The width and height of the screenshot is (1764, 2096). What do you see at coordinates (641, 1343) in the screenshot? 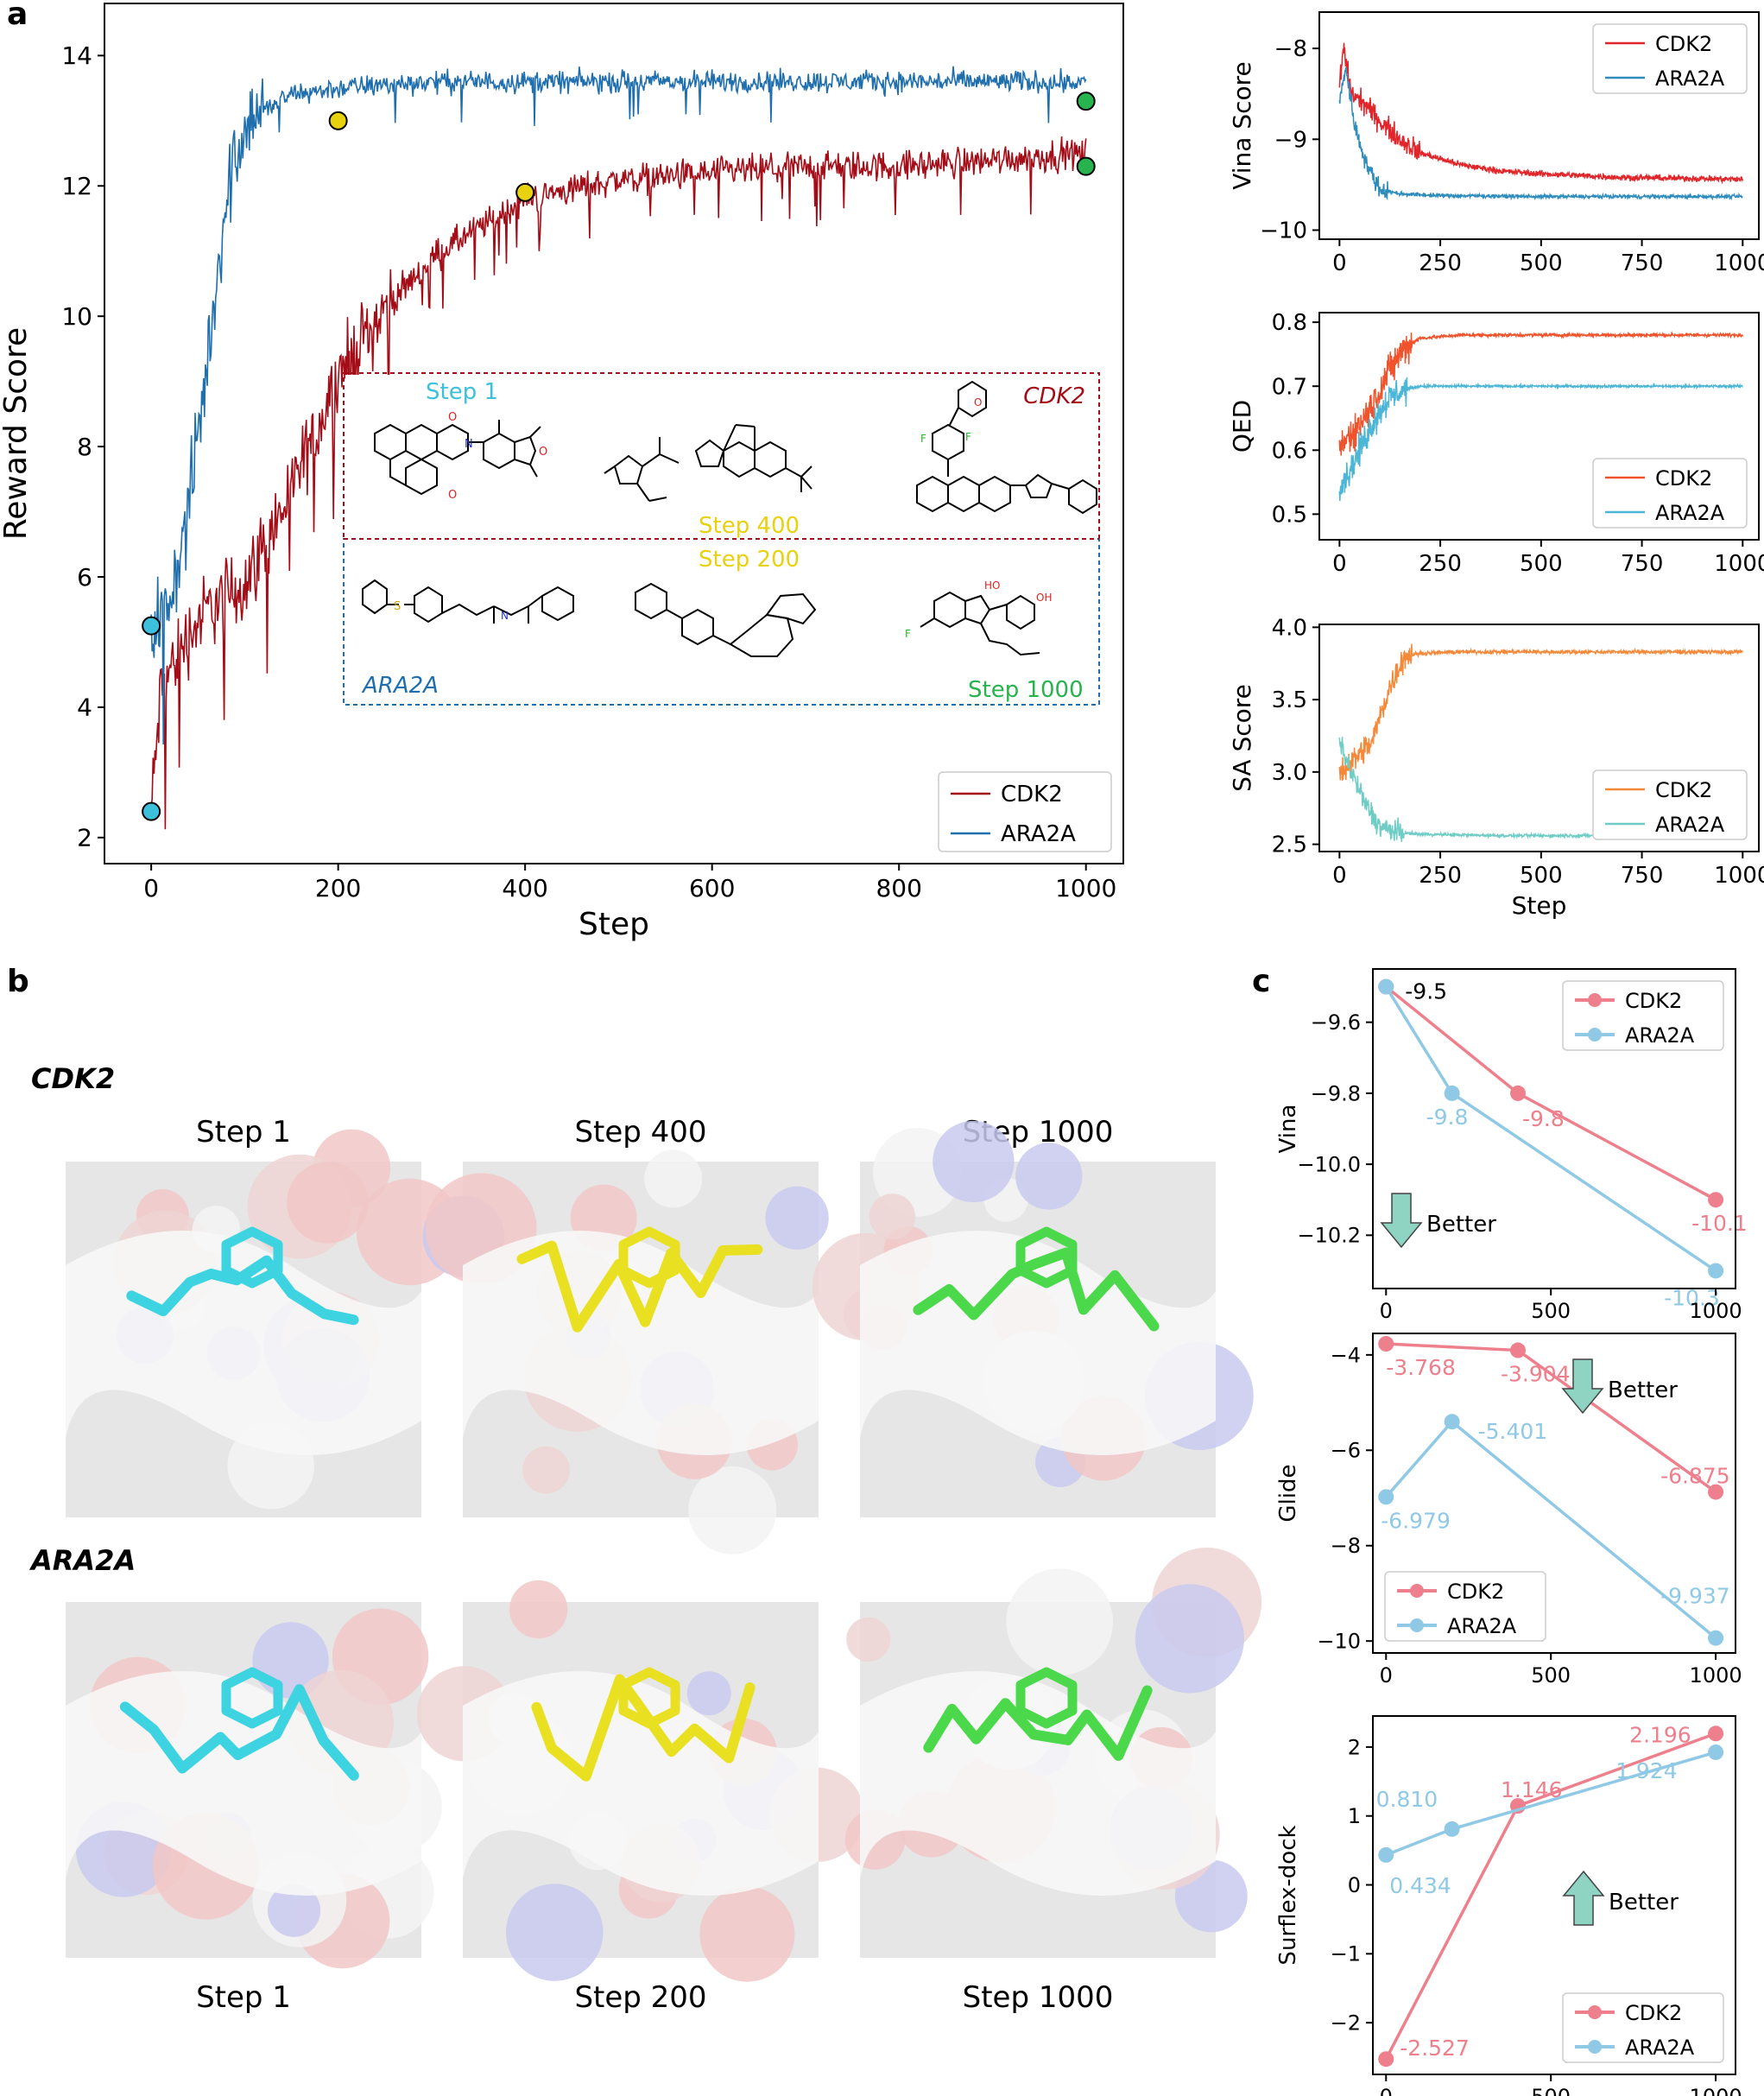
I see `pocket-surface` at bounding box center [641, 1343].